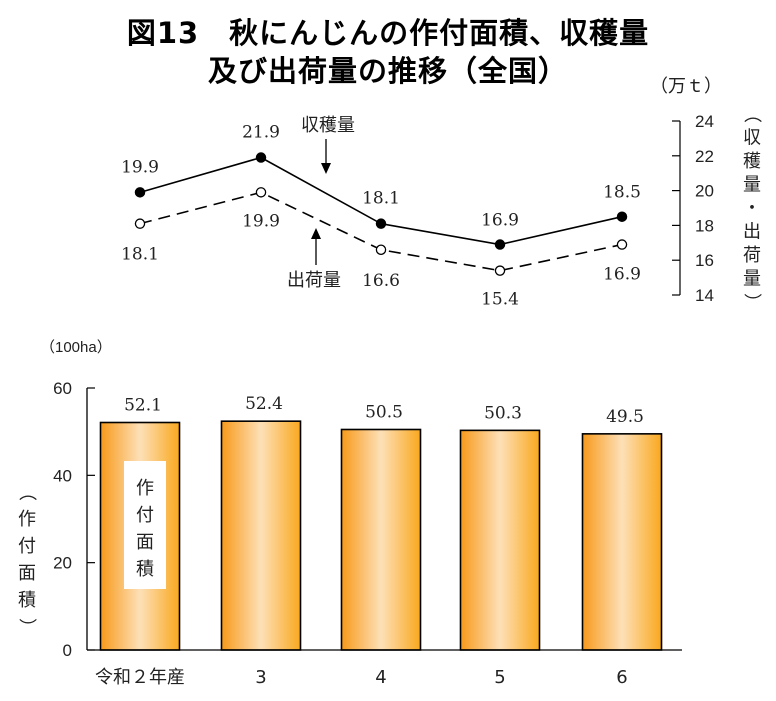 Image resolution: width=776 pixels, height=701 pixels. I want to click on x-tick-label: 3, so click(260, 677).